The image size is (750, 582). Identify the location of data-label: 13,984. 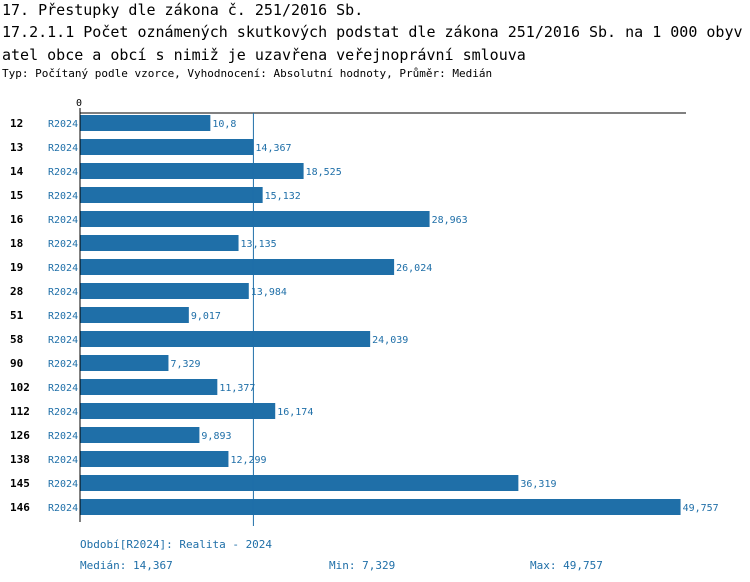
(269, 292).